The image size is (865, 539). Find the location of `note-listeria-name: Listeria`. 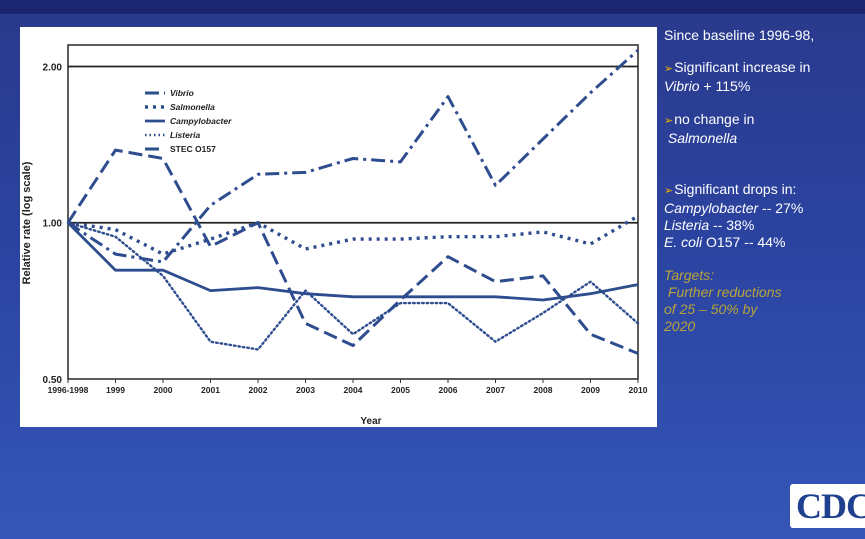

note-listeria-name: Listeria is located at coordinates (687, 225).